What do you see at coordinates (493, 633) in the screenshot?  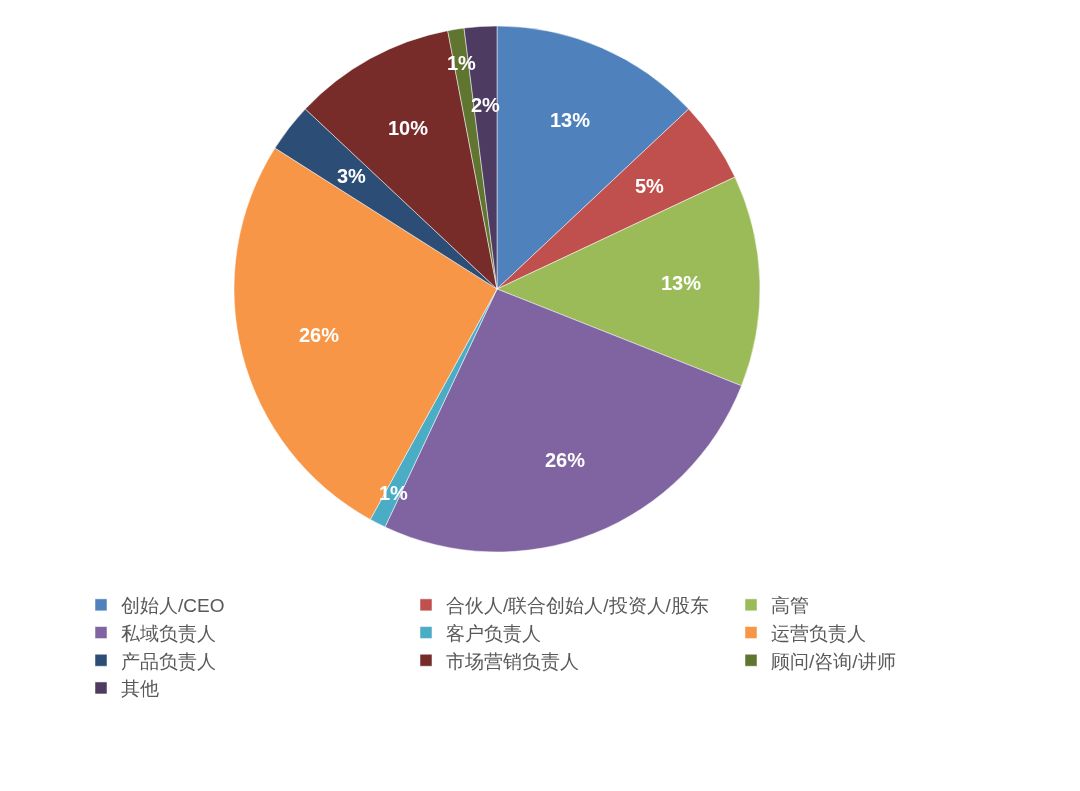 I see `legend-label: 客户负责人` at bounding box center [493, 633].